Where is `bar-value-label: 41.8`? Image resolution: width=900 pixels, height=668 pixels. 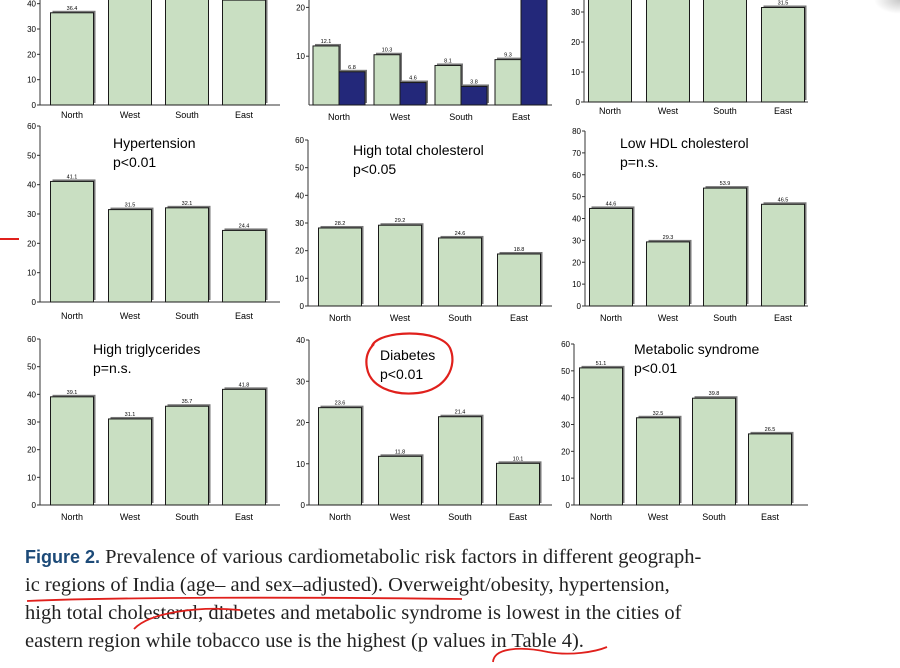 bar-value-label: 41.8 is located at coordinates (244, 385).